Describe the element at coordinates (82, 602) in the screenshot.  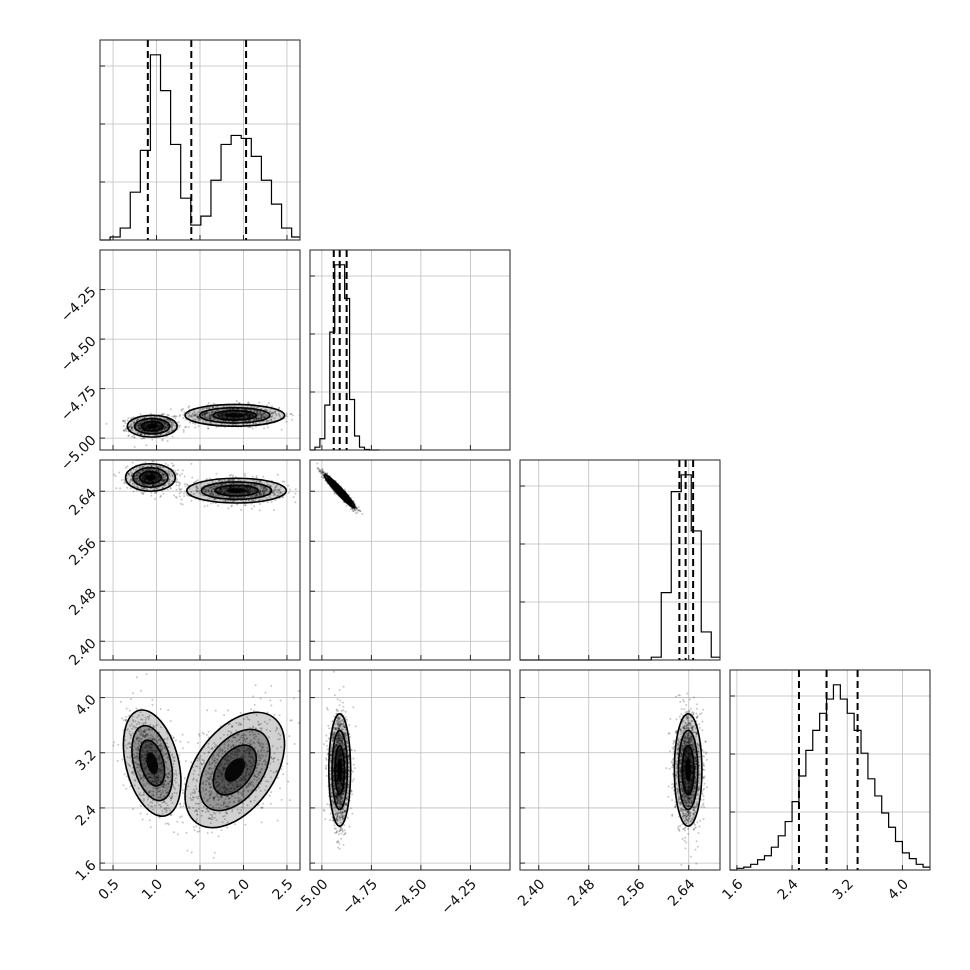
I see `y-tick-label-2-1: 2.48` at that location.